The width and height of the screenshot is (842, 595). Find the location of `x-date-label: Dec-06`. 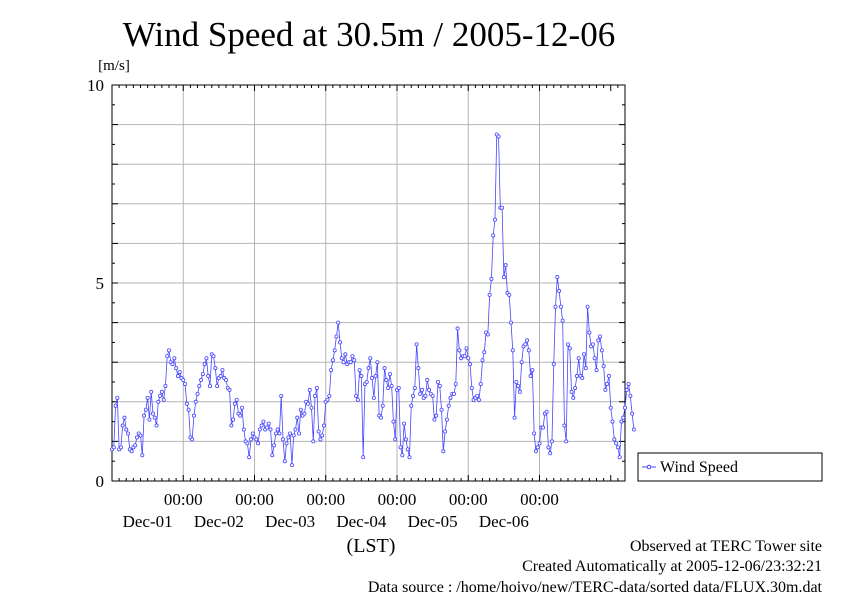

x-date-label: Dec-06 is located at coordinates (504, 521).